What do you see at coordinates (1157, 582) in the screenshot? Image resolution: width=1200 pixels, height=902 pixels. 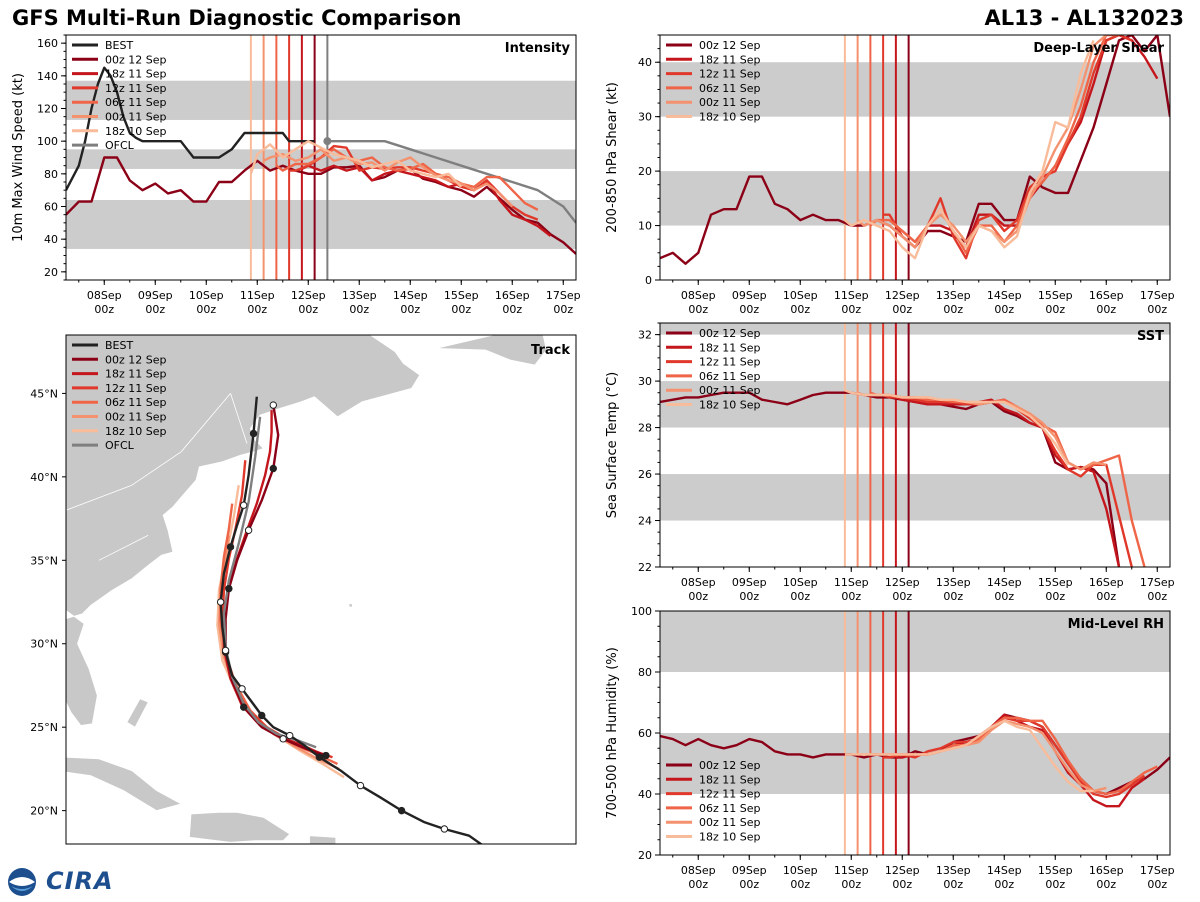 I see `sst-xtick-label: 17Sep` at bounding box center [1157, 582].